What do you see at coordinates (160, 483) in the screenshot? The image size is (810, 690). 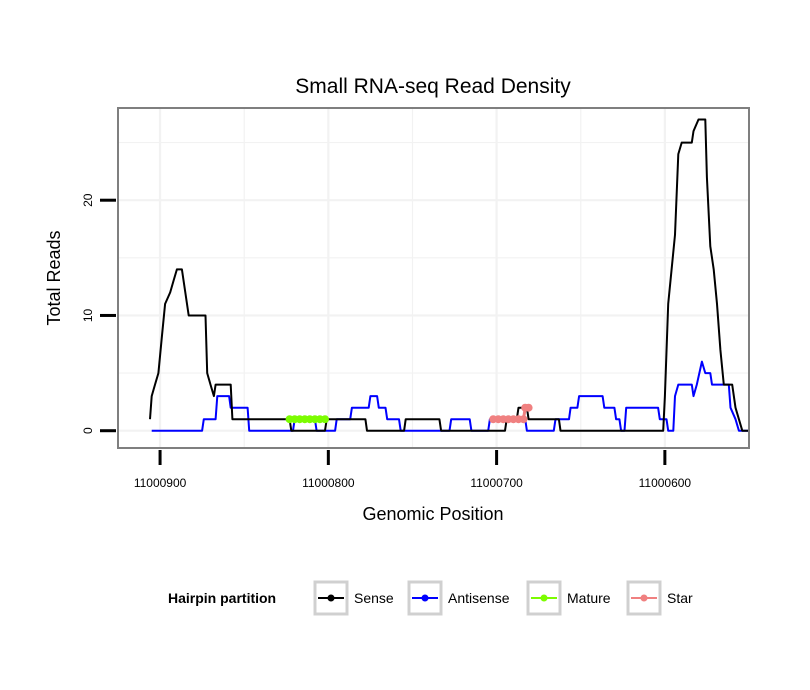 I see `x-tick-label: 11000900` at bounding box center [160, 483].